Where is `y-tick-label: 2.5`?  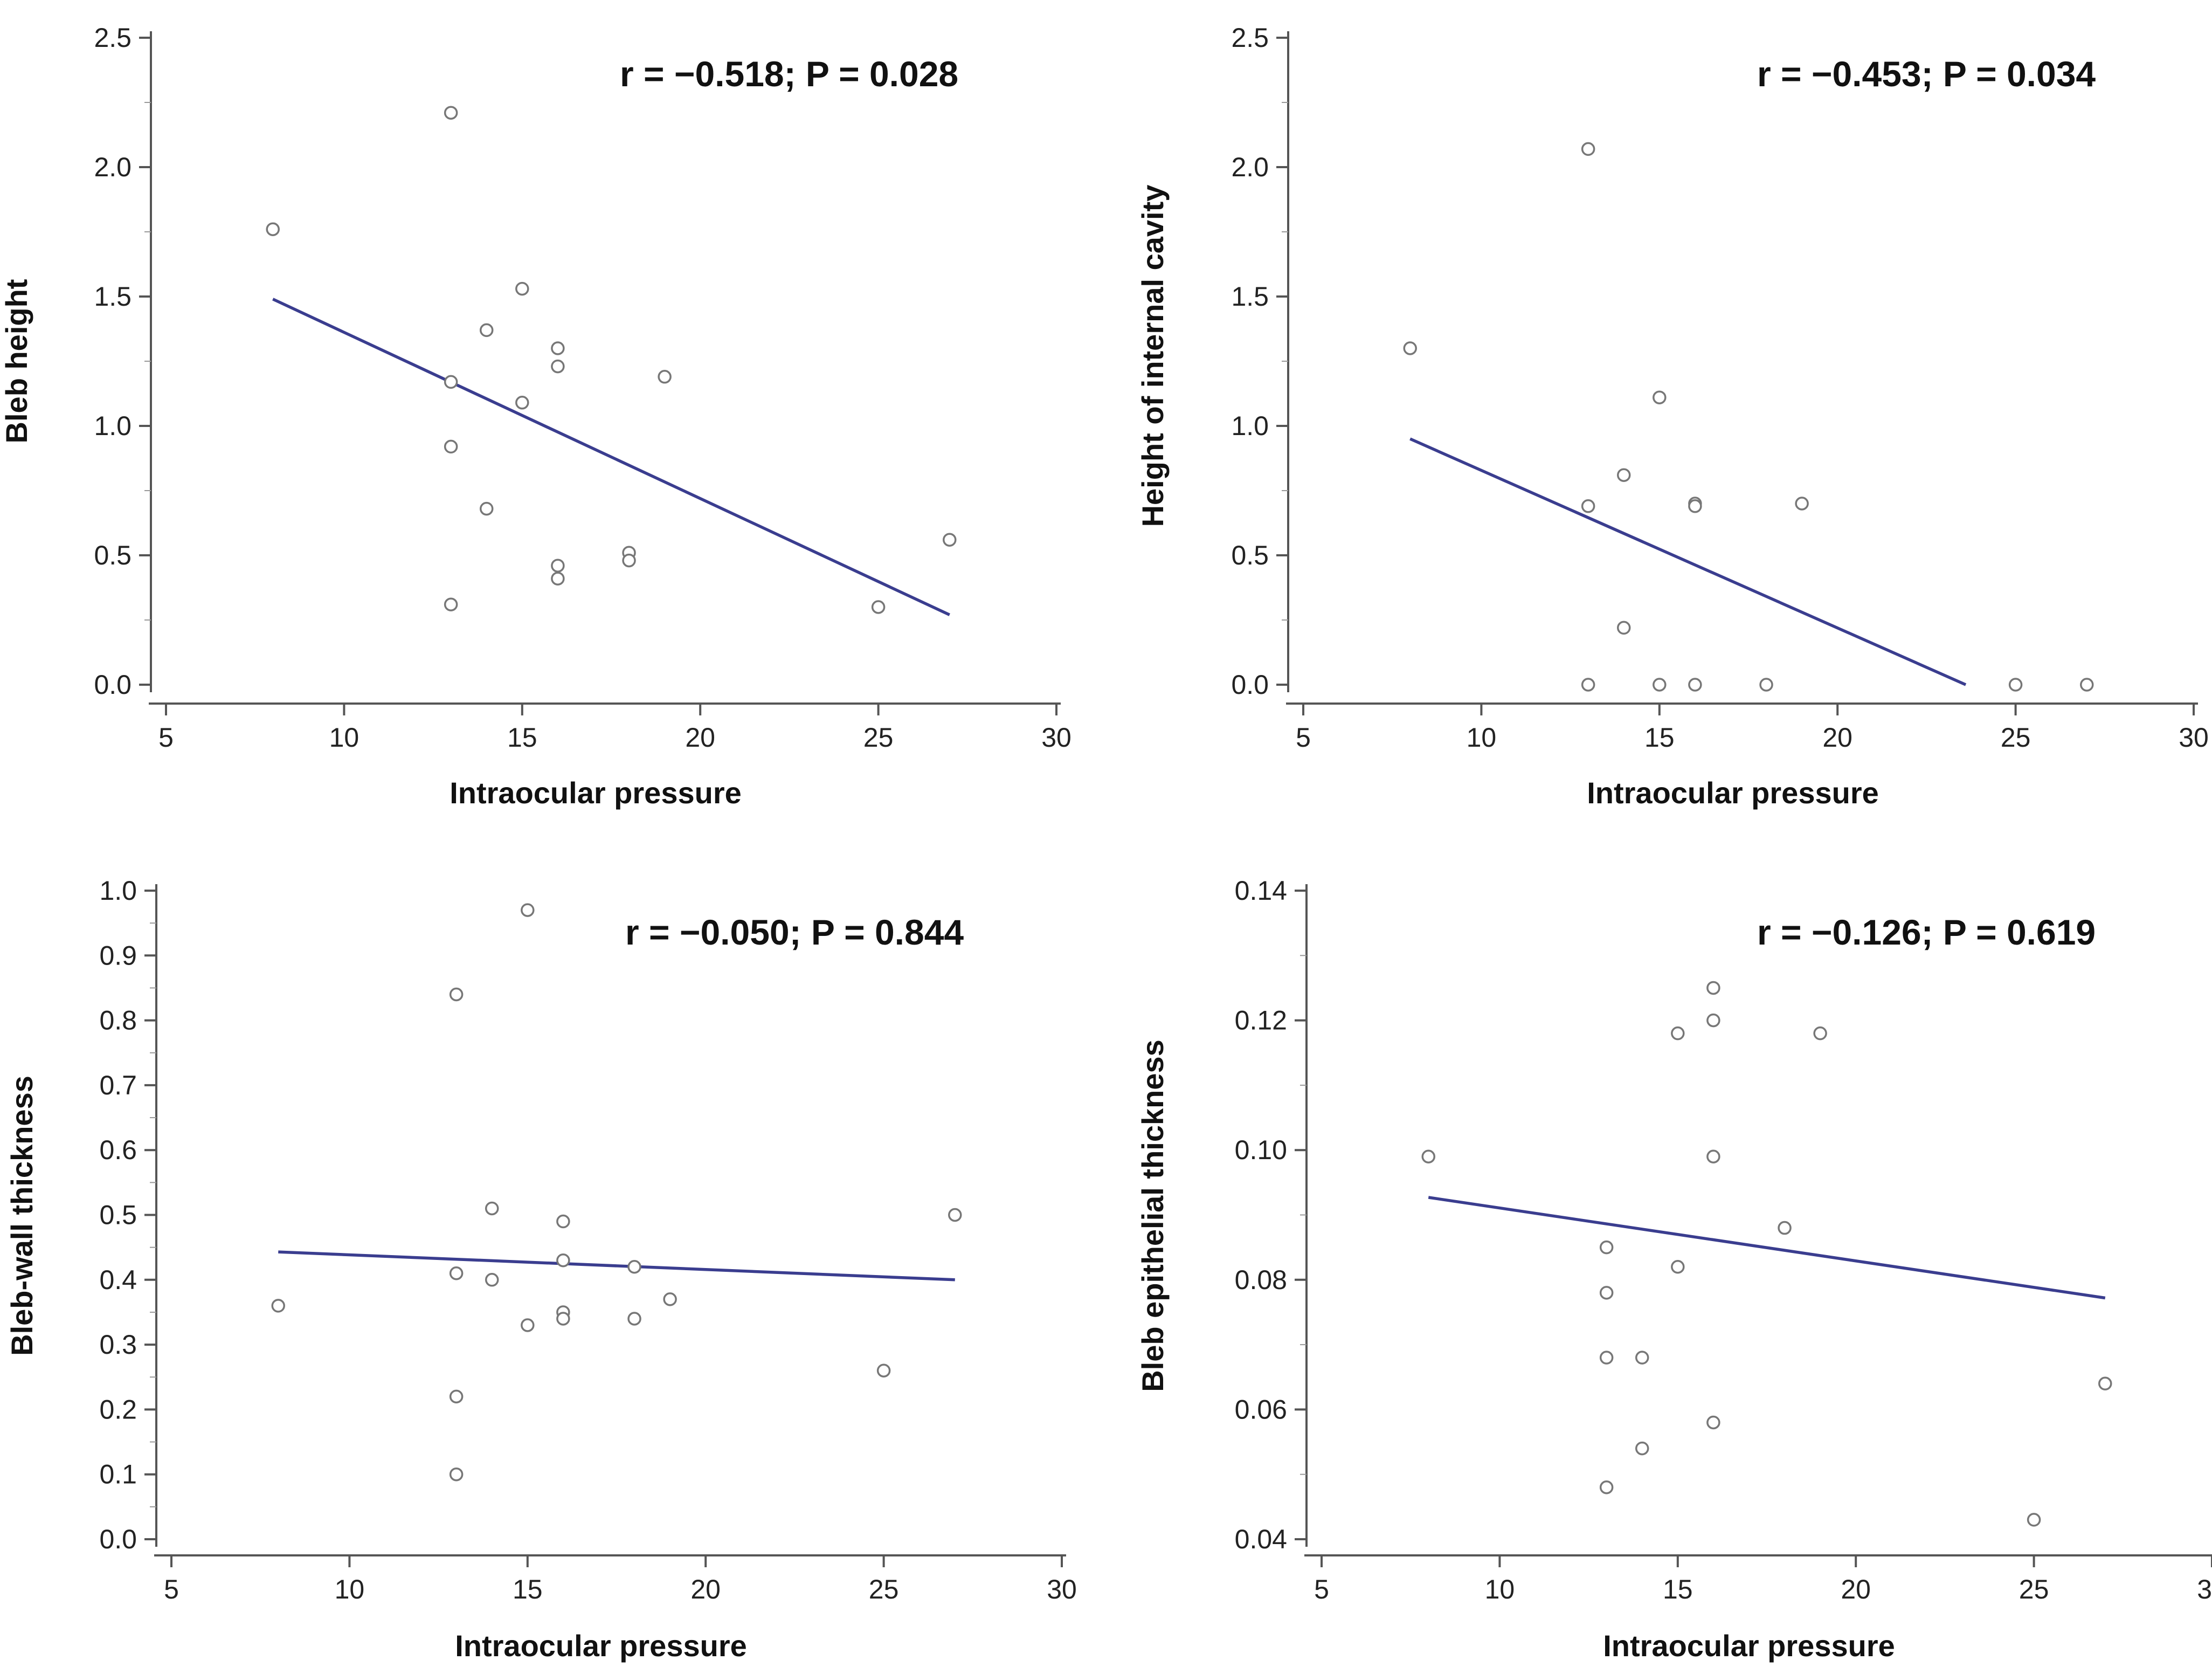
y-tick-label: 2.5 is located at coordinates (113, 38).